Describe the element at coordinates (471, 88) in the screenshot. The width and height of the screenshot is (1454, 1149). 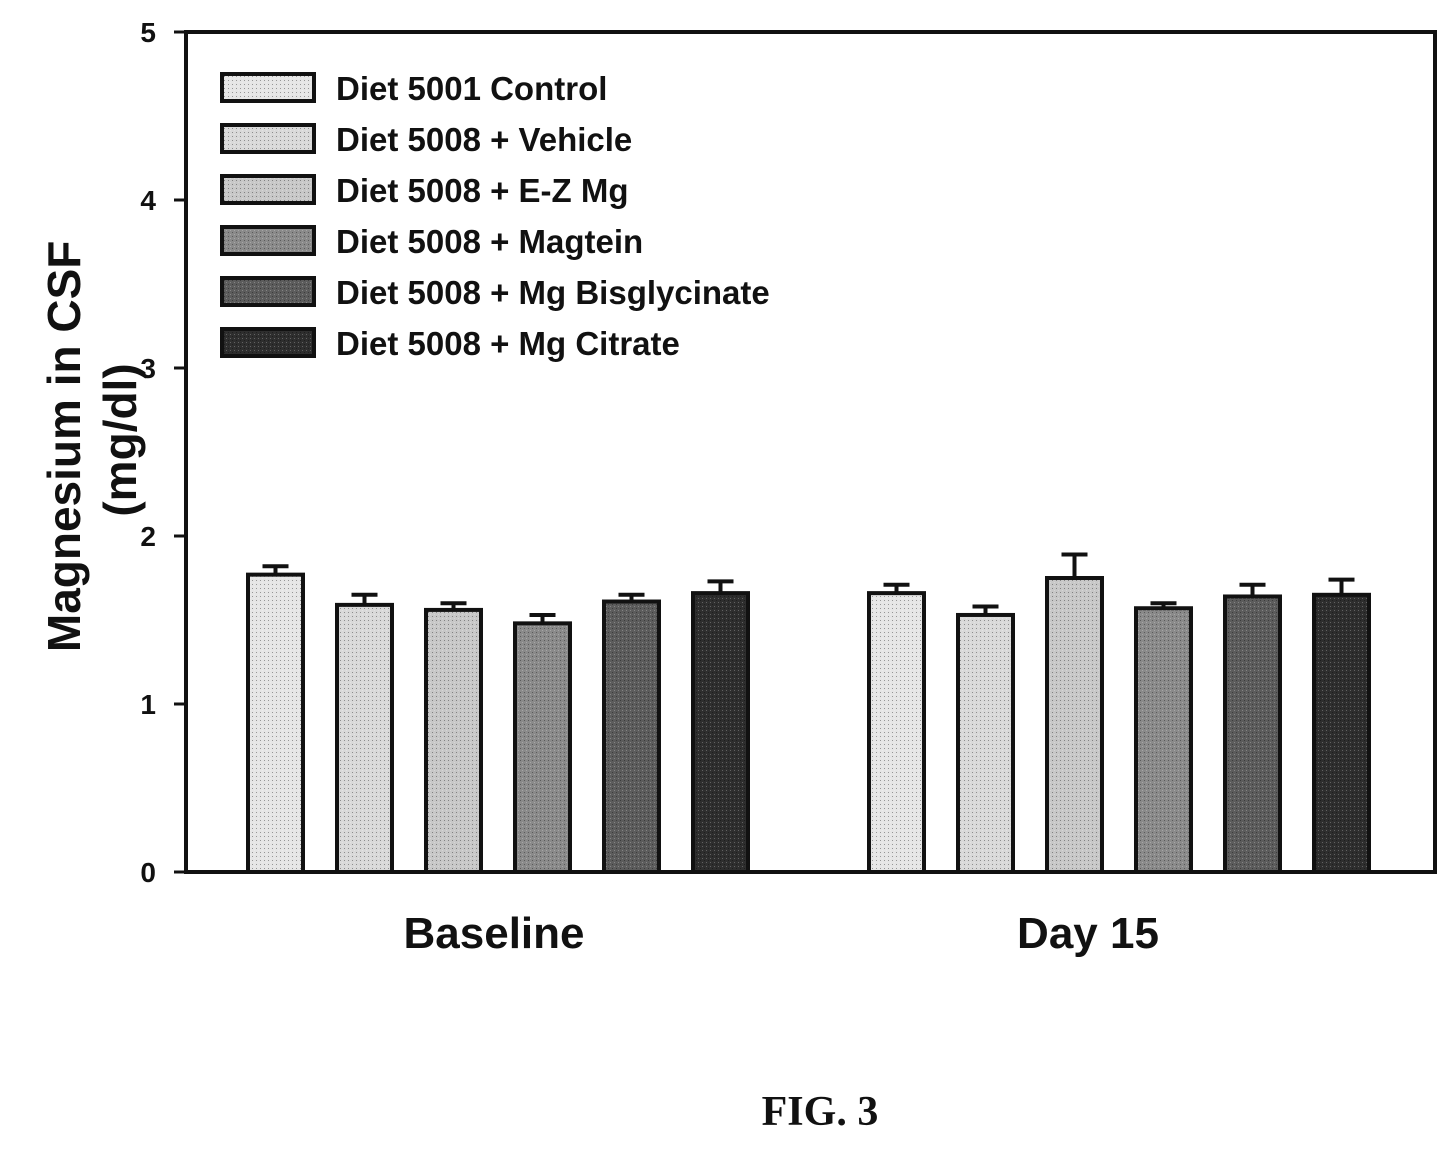
I see `legend-label-0: Diet 5001 Control` at that location.